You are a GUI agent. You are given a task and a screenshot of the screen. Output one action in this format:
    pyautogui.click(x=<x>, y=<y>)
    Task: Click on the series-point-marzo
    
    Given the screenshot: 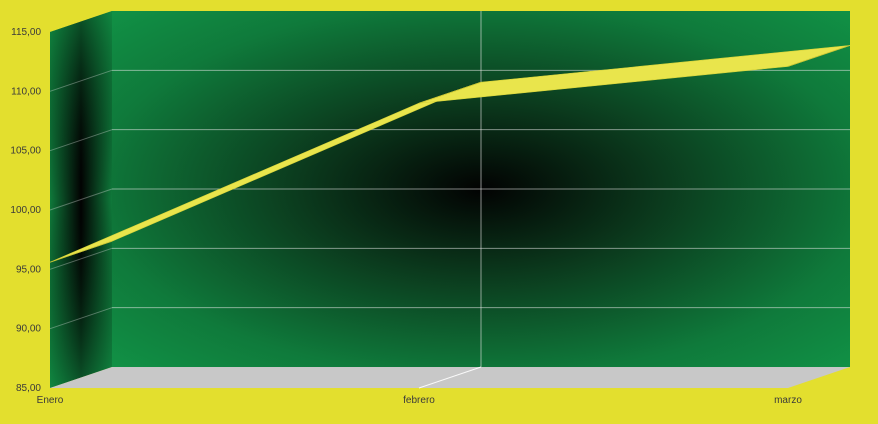 What is the action you would take?
    pyautogui.click(x=819, y=56)
    